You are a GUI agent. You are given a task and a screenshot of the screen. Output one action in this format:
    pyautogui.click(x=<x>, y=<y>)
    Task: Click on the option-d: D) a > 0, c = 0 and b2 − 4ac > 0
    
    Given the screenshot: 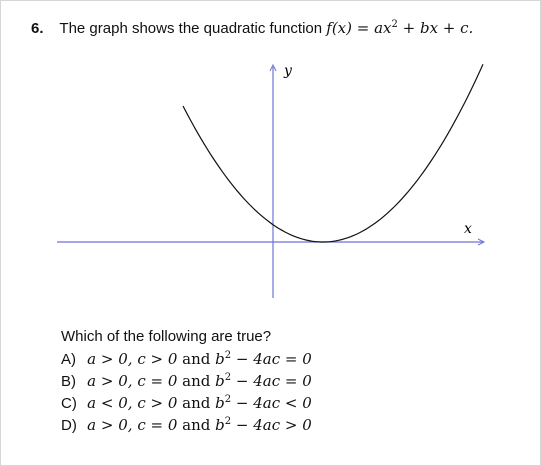 What is the action you would take?
    pyautogui.click(x=186, y=425)
    